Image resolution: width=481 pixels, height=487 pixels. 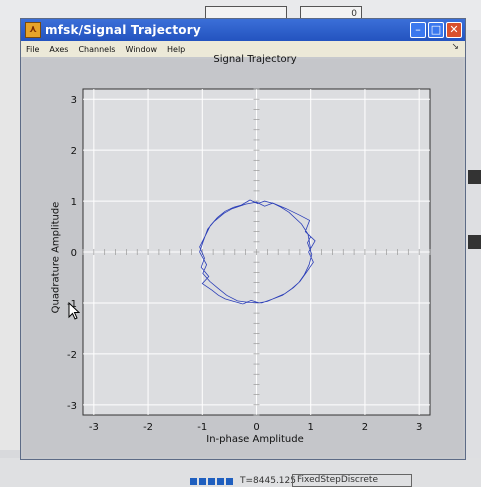 What do you see at coordinates (243, 30) in the screenshot?
I see `window-titlebar: ⋏ mfsk/Signal Trajectory – □ ✕` at bounding box center [243, 30].